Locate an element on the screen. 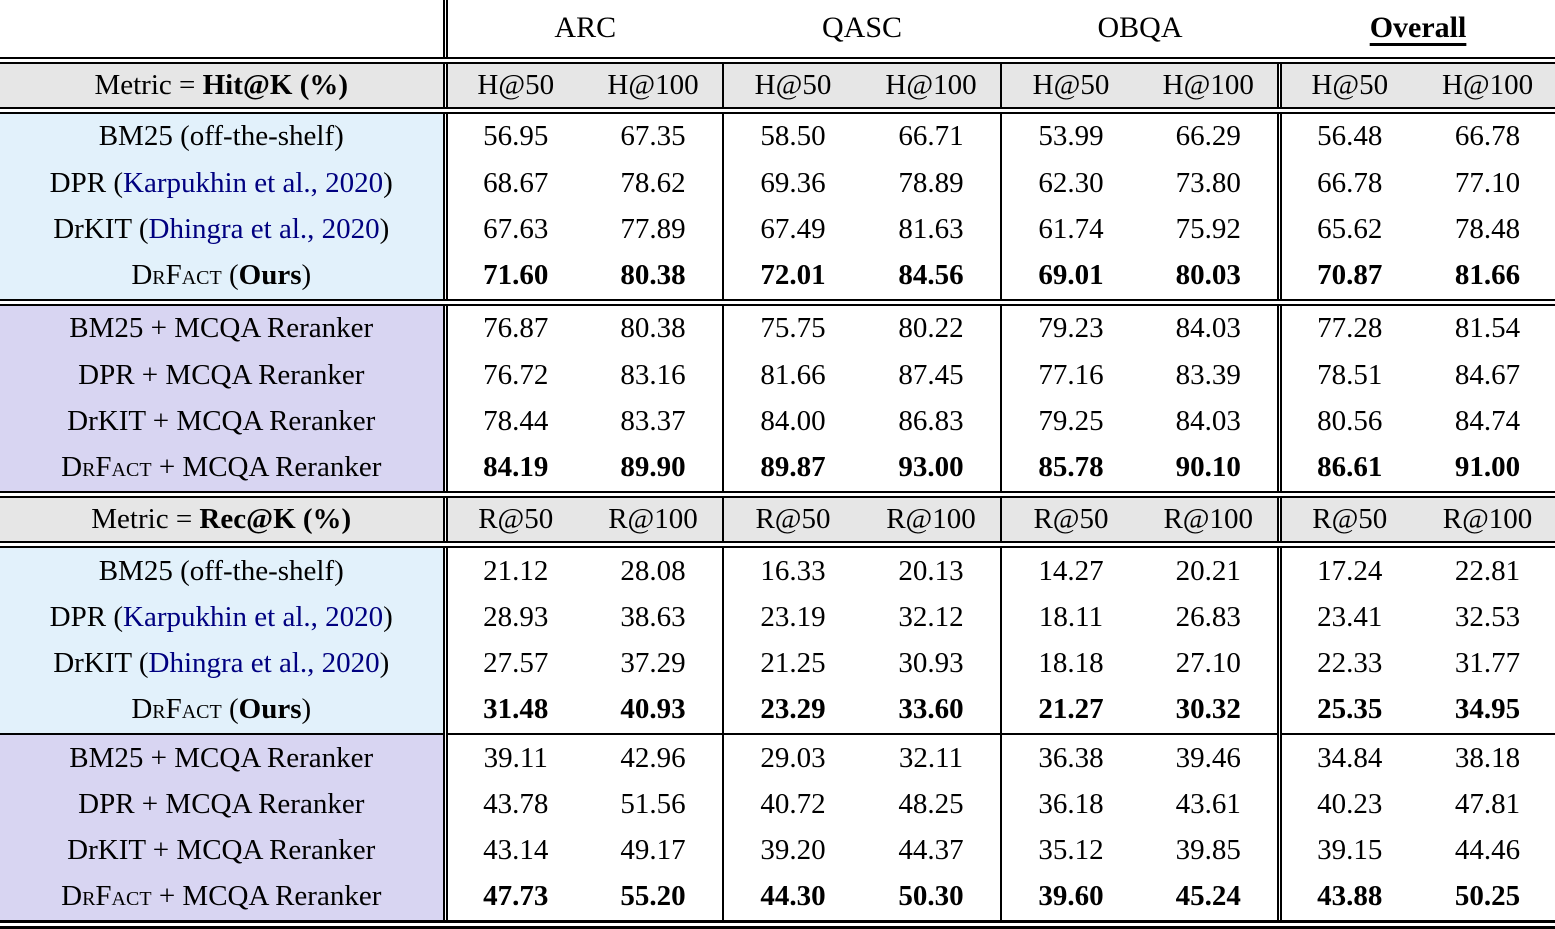 The image size is (1555, 929). method-name-text: DrFact is located at coordinates (106, 467).